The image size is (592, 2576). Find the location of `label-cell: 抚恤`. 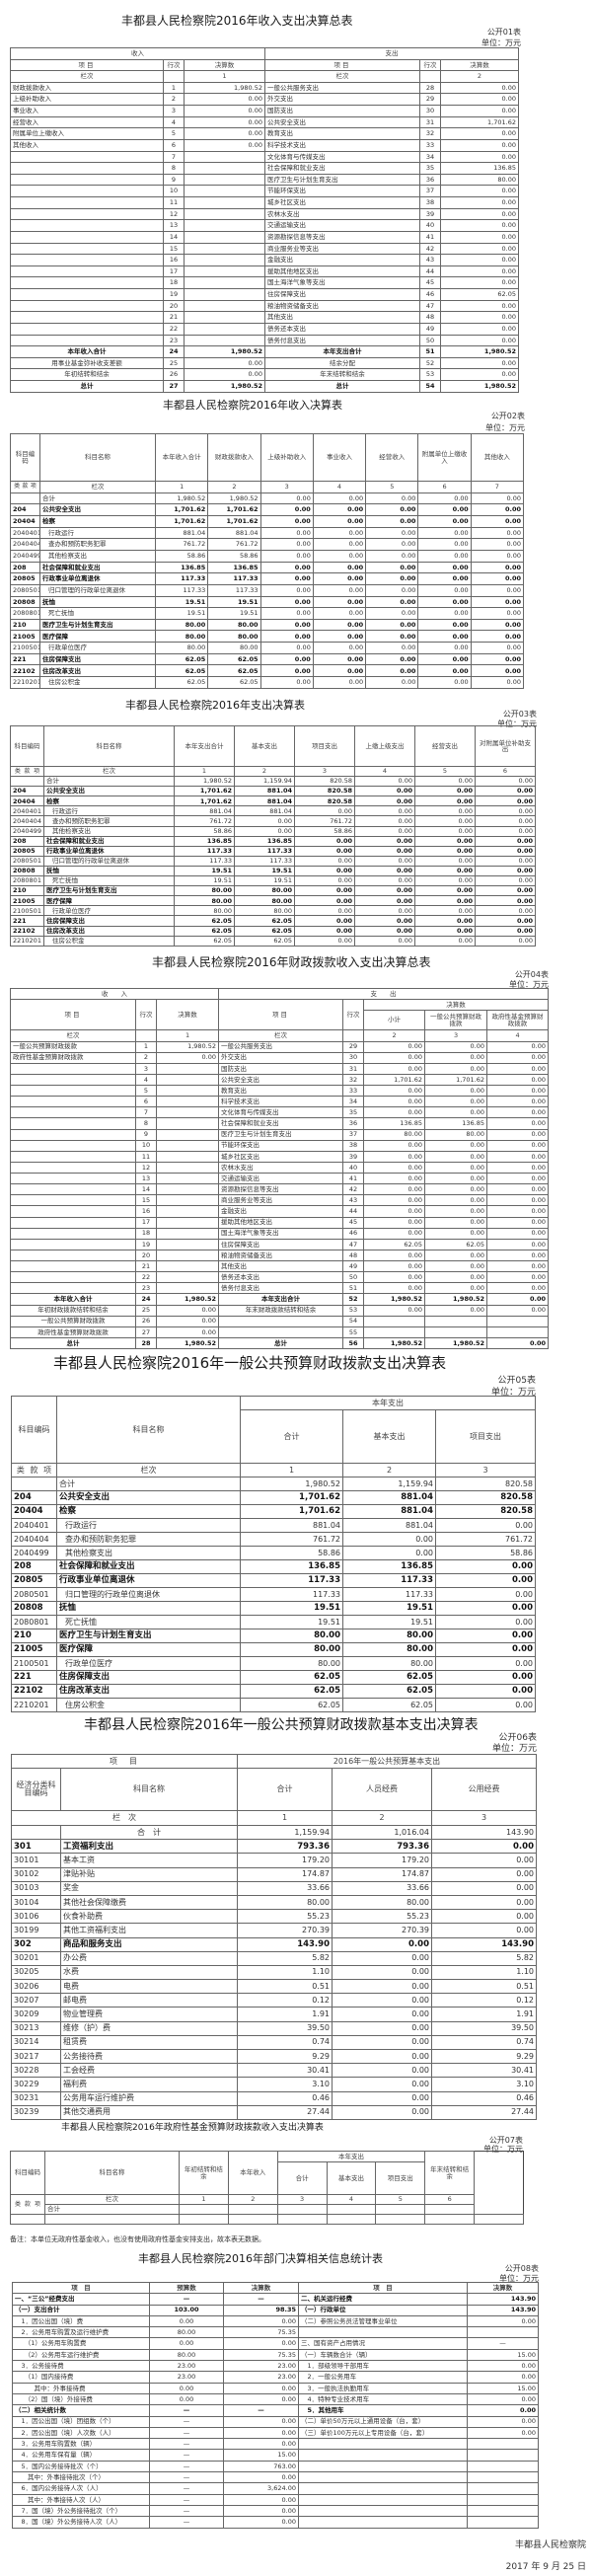

label-cell: 抚恤 is located at coordinates (149, 1608).